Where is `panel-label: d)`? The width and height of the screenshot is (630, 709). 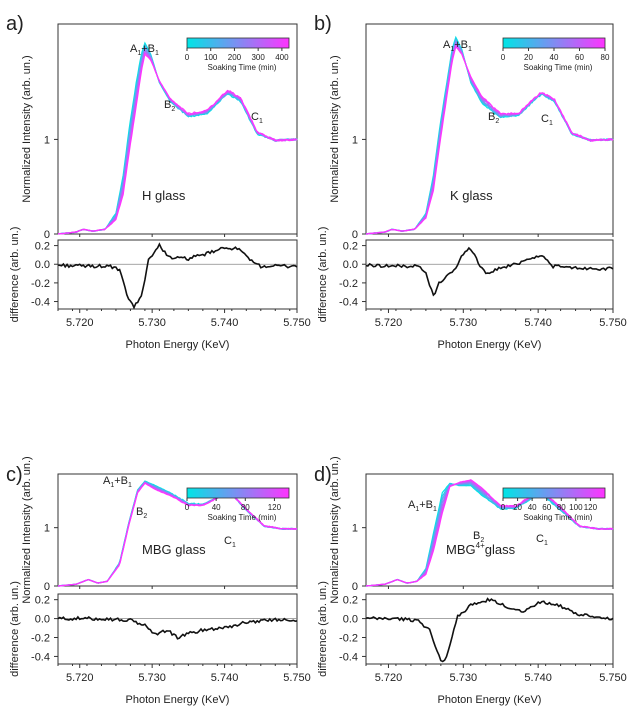
panel-label: d) is located at coordinates (323, 475).